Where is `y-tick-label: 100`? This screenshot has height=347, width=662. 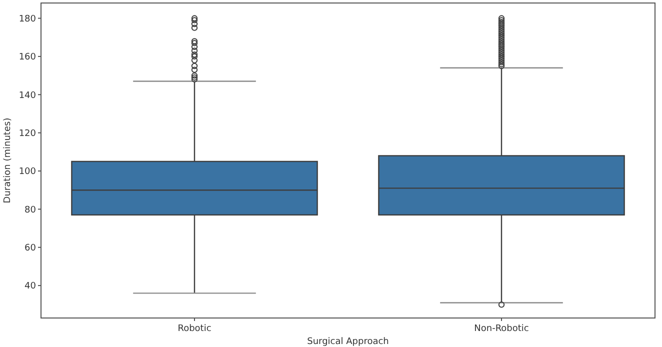 y-tick-label: 100 is located at coordinates (27, 172).